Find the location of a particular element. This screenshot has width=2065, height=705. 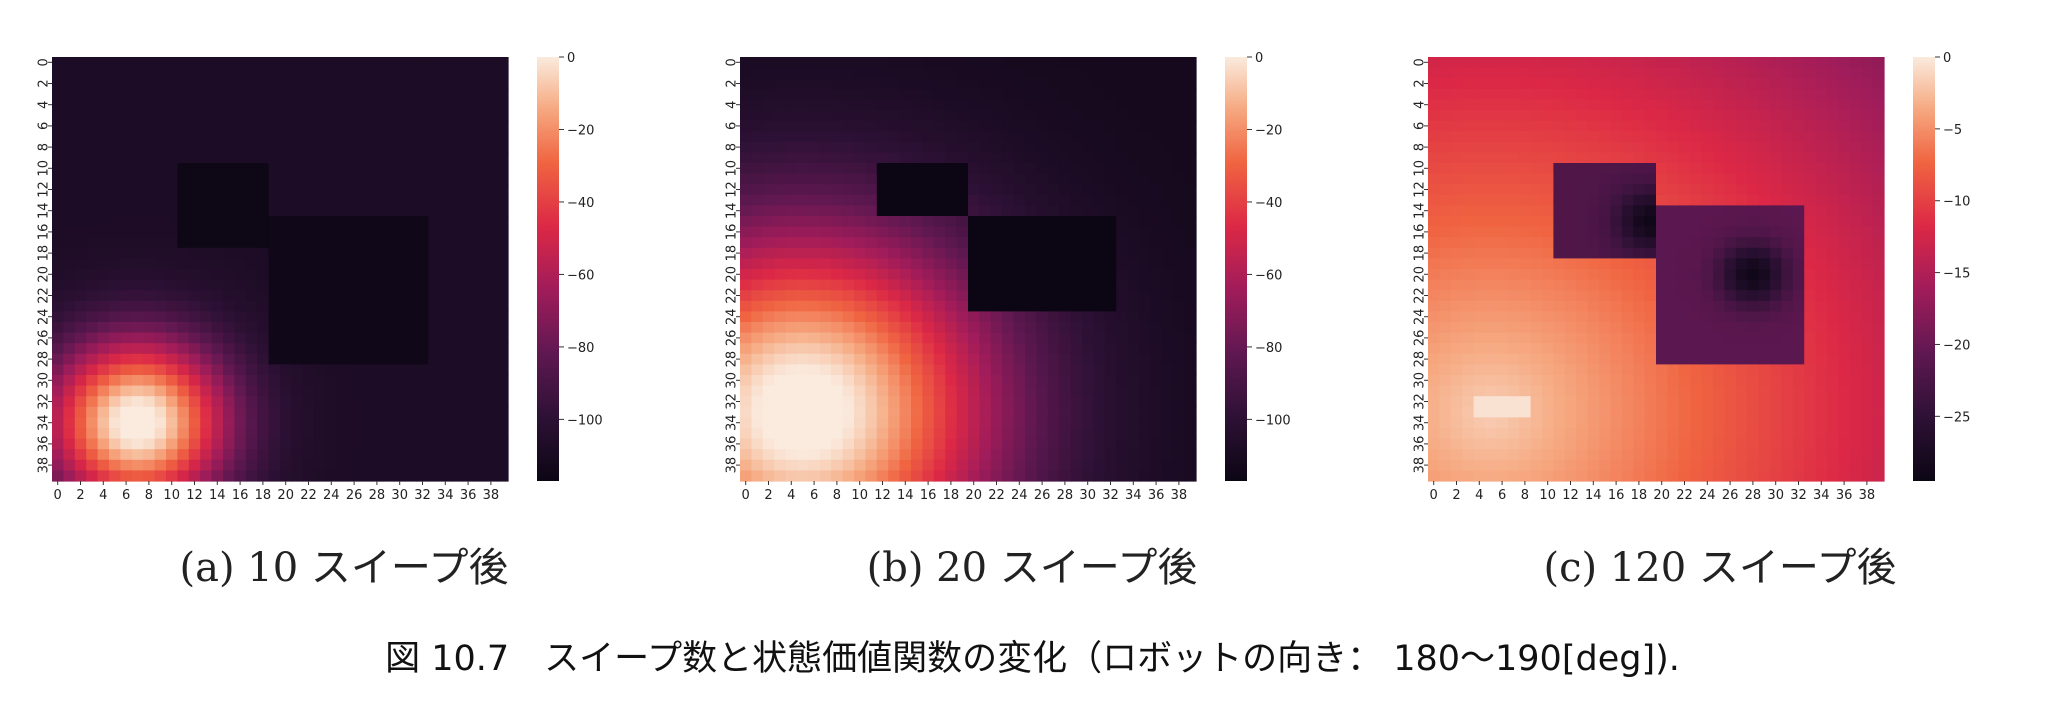

x-tick-label: 24 is located at coordinates (331, 495).